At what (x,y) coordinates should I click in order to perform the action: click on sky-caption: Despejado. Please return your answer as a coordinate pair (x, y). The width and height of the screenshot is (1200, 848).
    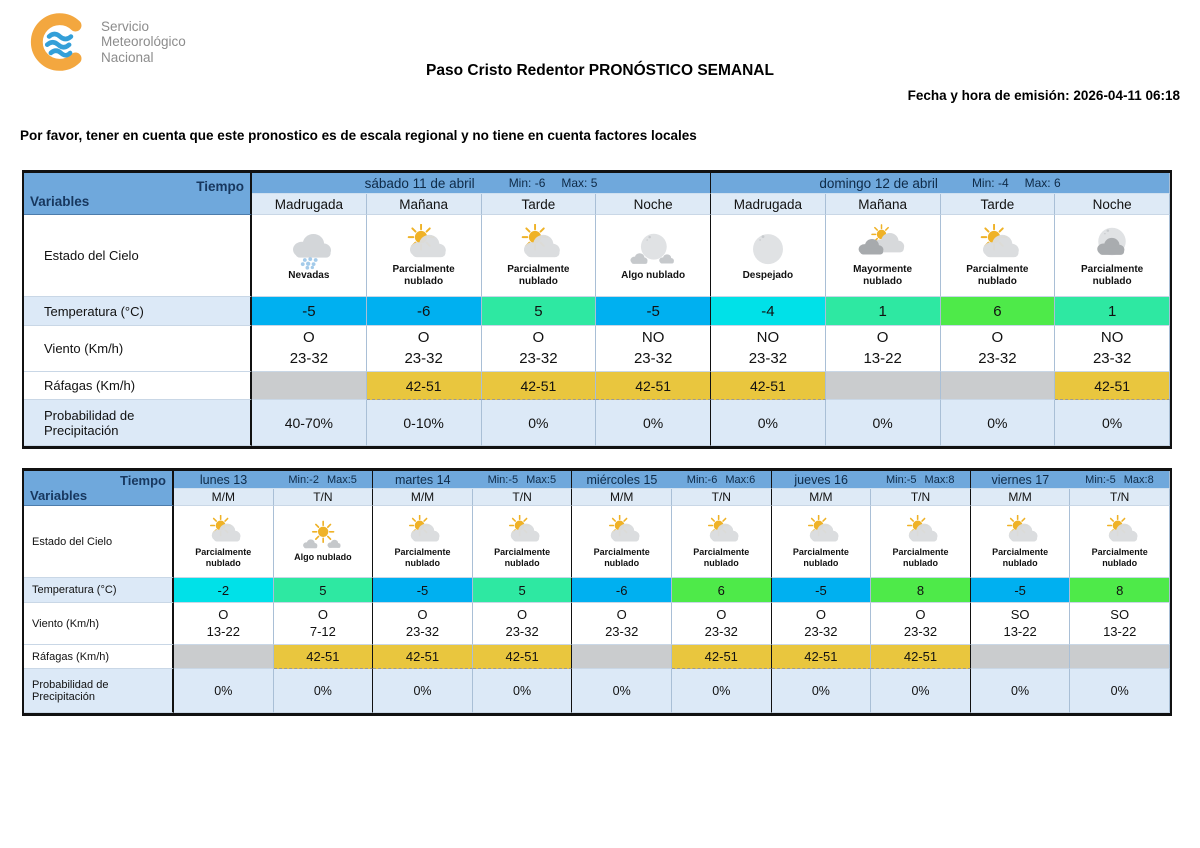
    Looking at the image, I should click on (768, 275).